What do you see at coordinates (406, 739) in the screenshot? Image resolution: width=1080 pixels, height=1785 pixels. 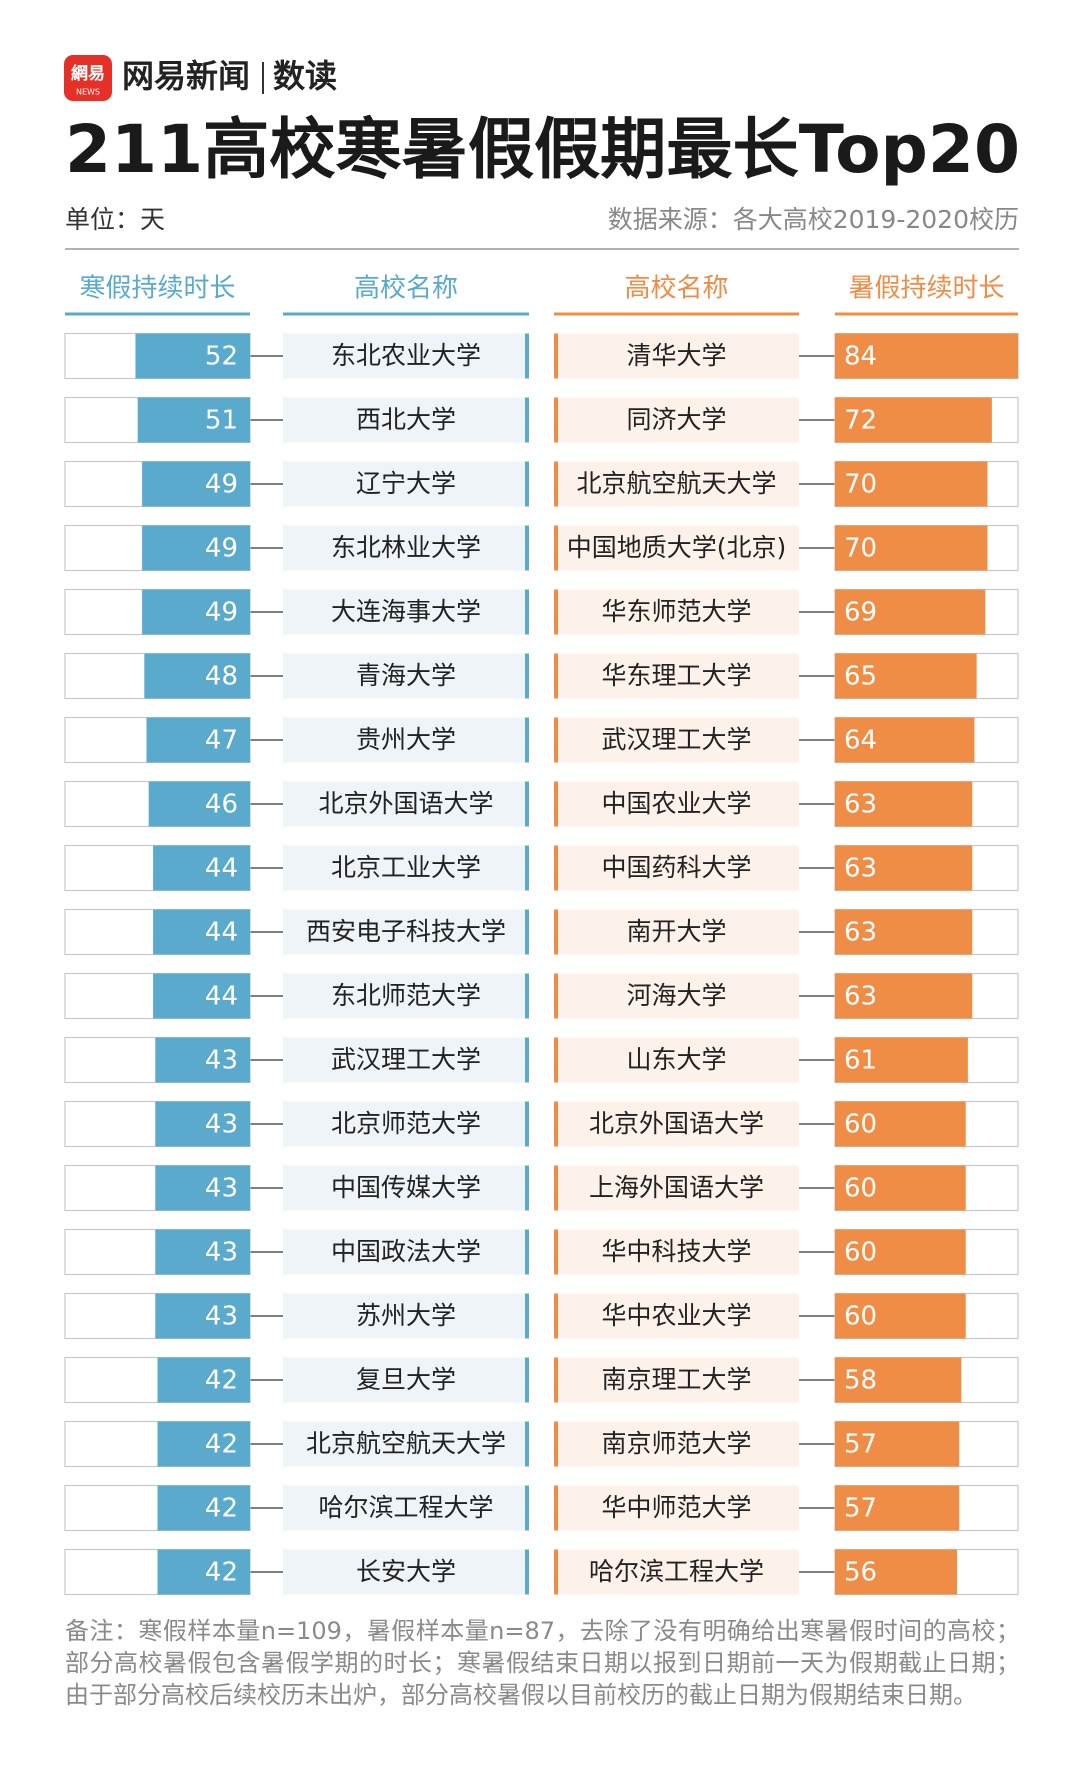 I see `category-label: 贵州大学` at bounding box center [406, 739].